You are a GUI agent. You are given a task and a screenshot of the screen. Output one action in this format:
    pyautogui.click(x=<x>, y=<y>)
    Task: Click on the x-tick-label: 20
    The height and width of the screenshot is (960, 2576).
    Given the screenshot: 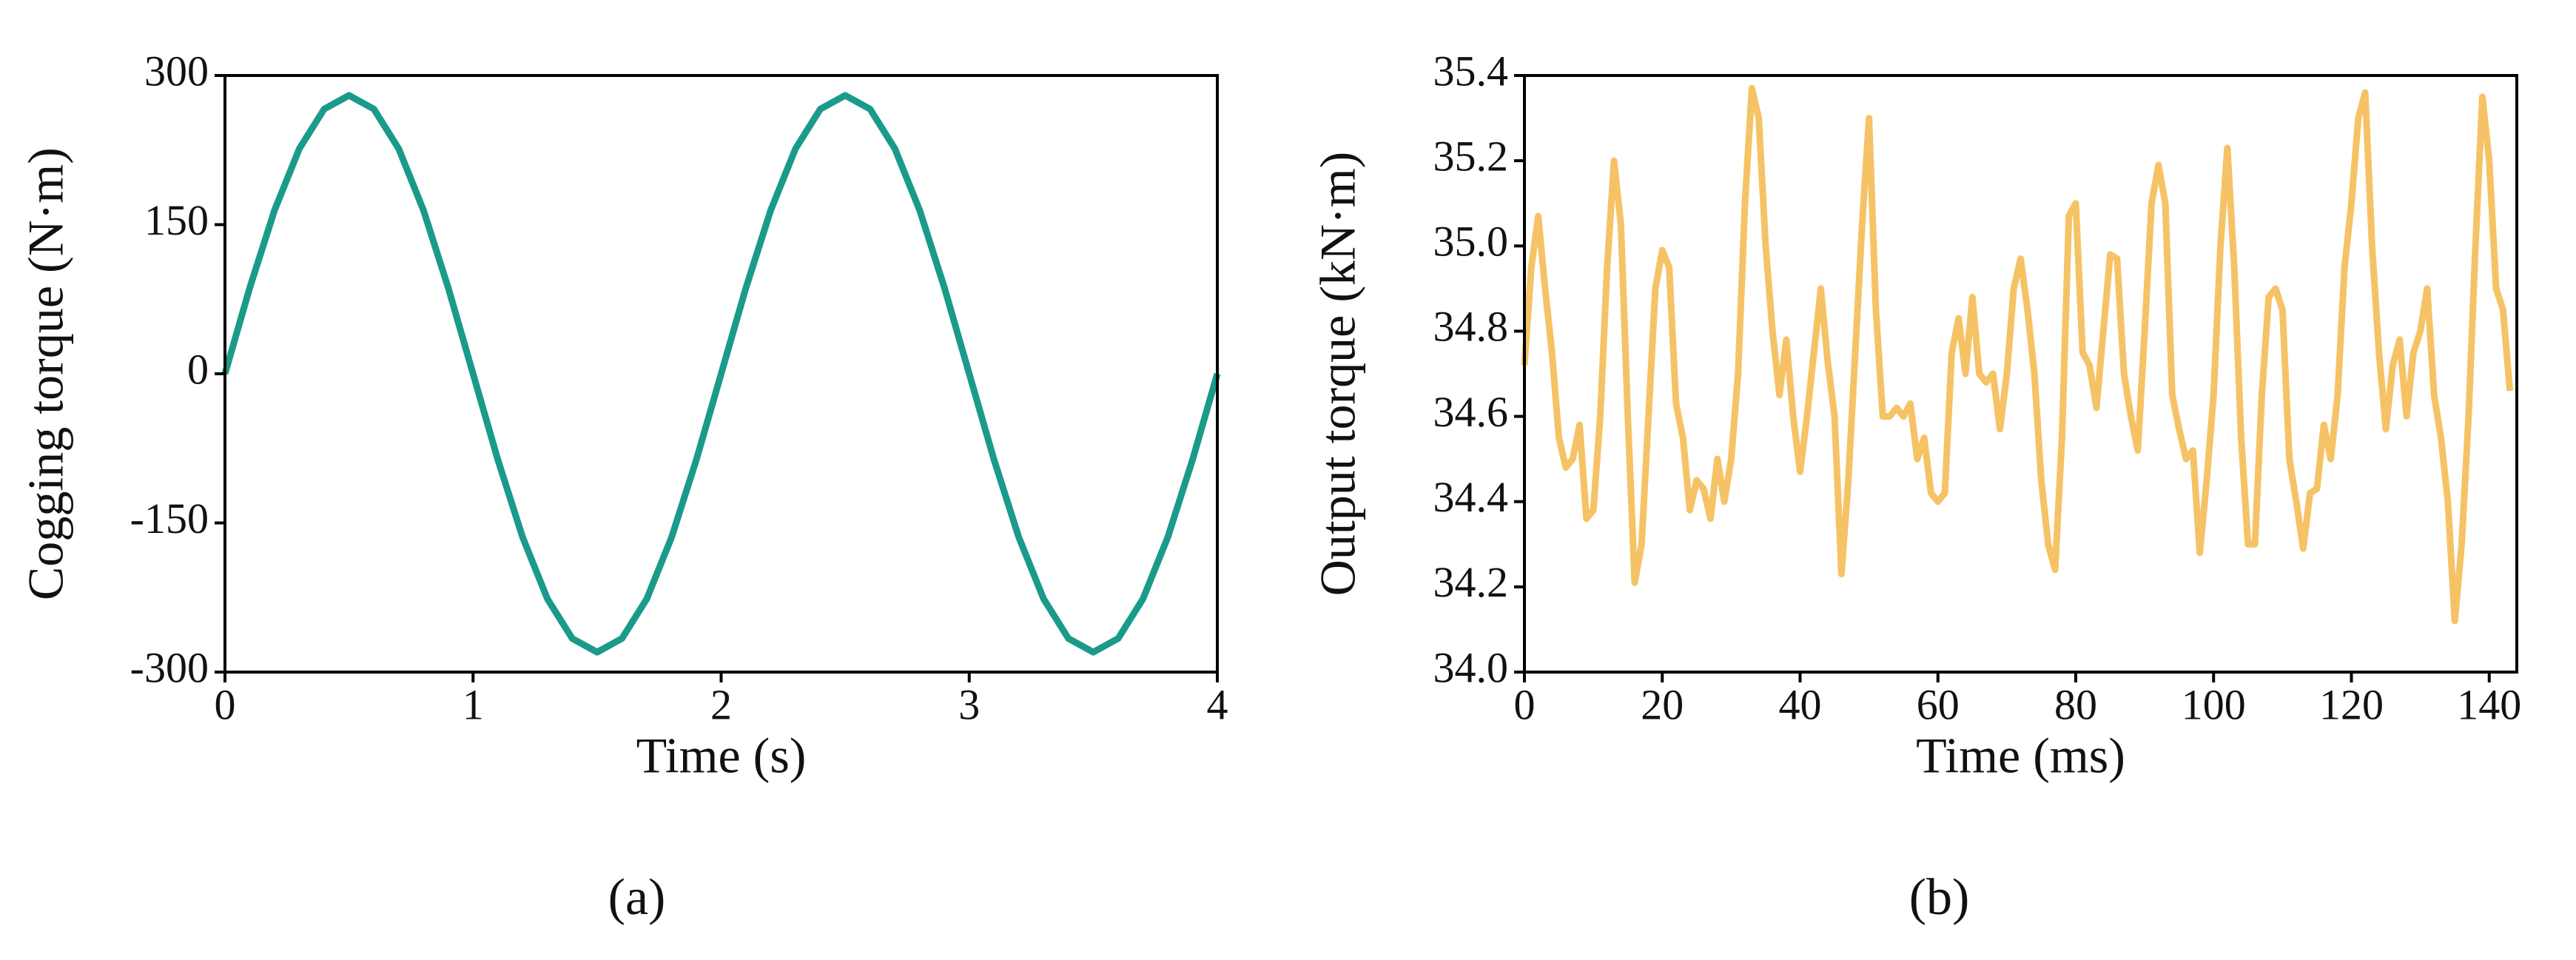 What is the action you would take?
    pyautogui.click(x=1662, y=704)
    